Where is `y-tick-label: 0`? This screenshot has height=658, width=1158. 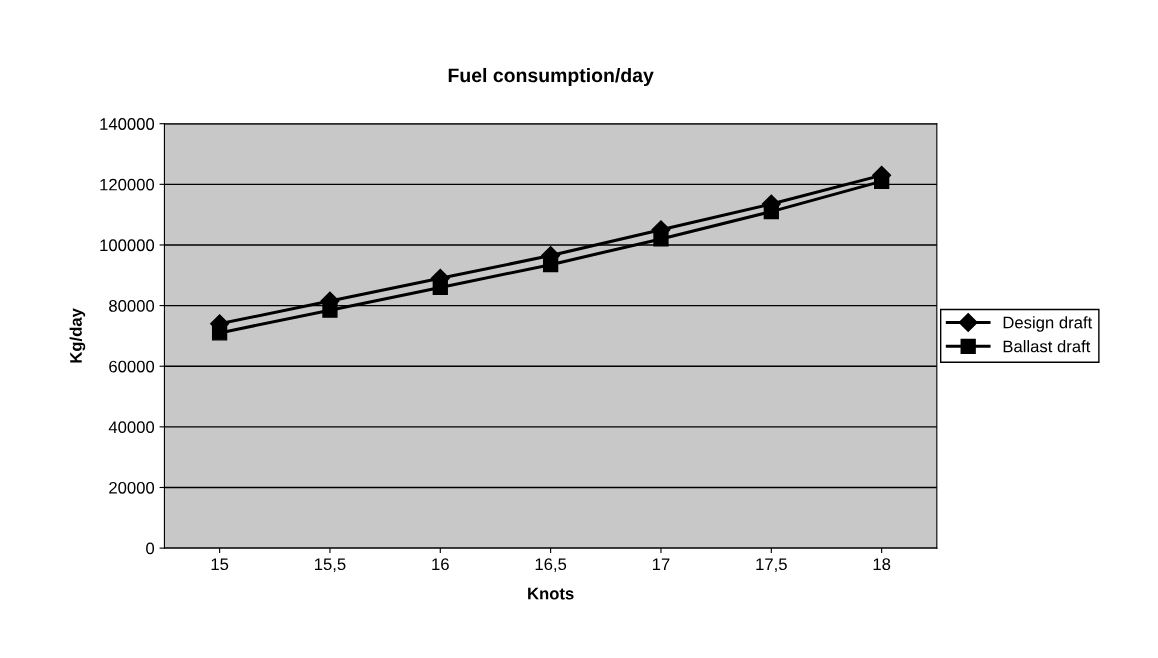 y-tick-label: 0 is located at coordinates (150, 548).